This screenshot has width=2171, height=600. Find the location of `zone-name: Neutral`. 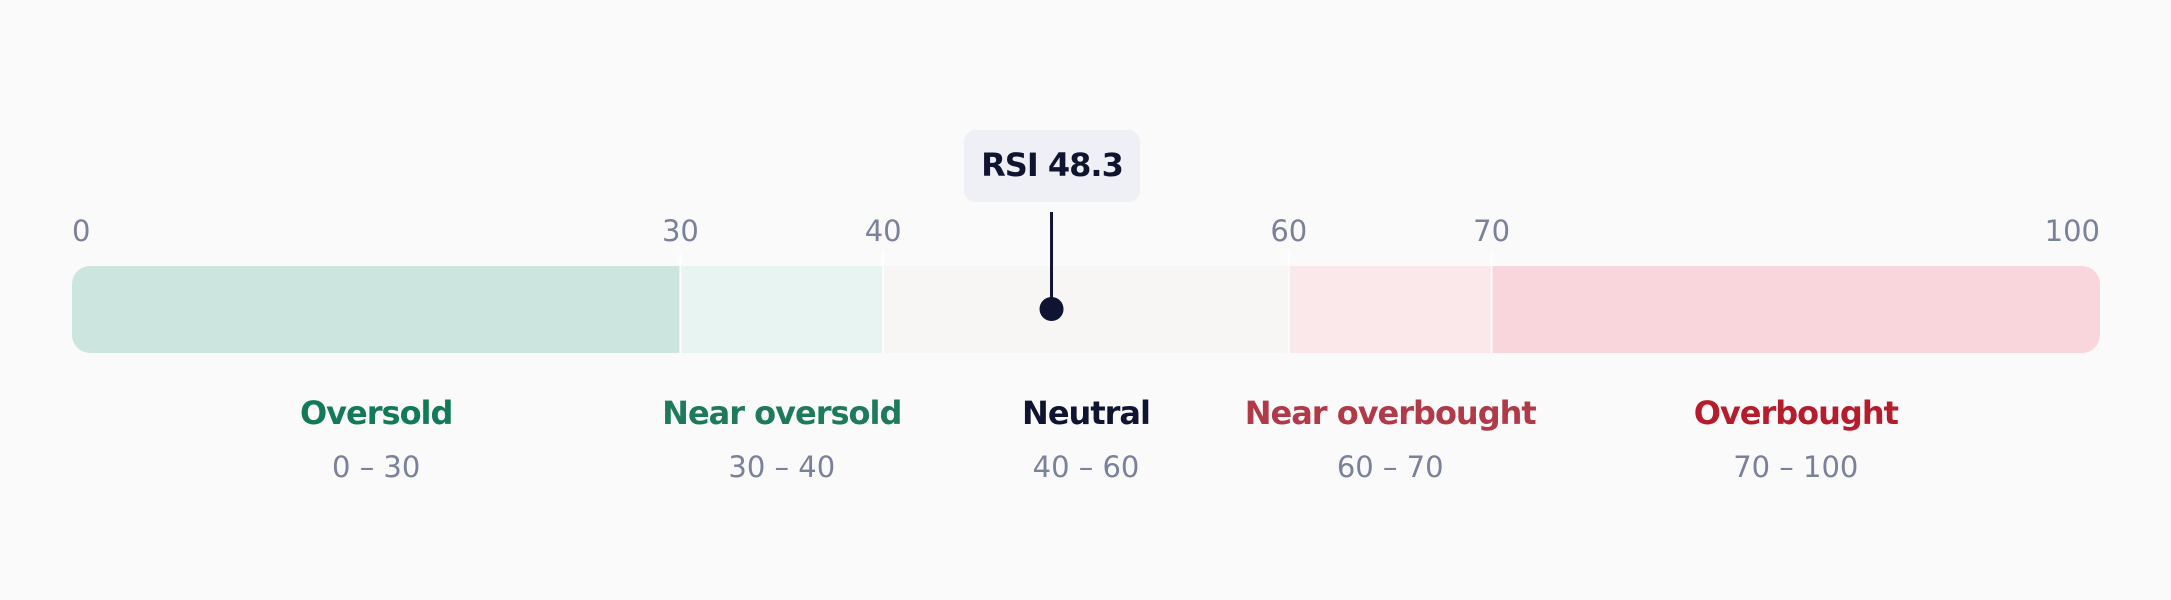

zone-name: Neutral is located at coordinates (1086, 413).